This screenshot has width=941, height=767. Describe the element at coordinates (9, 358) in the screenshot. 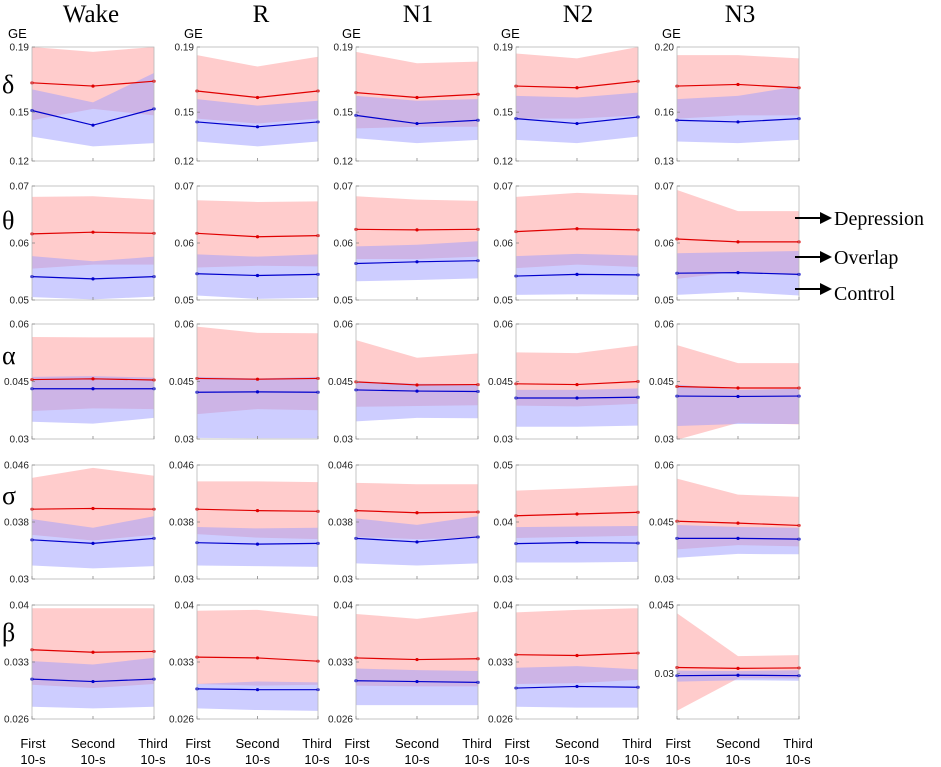

I see `band-labels: δ θ α σ β` at that location.